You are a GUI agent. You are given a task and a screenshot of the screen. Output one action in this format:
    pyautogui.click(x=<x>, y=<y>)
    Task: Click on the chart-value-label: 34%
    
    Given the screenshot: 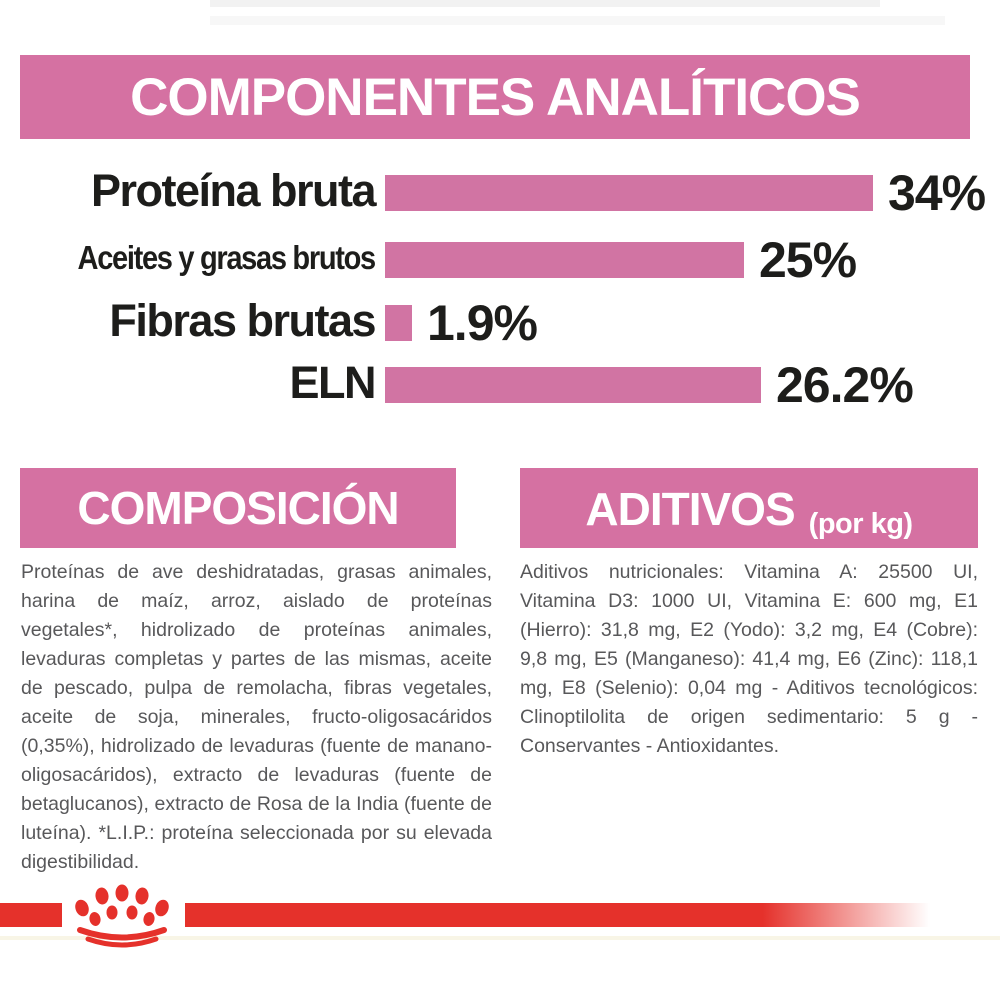 What is the action you would take?
    pyautogui.click(x=937, y=193)
    